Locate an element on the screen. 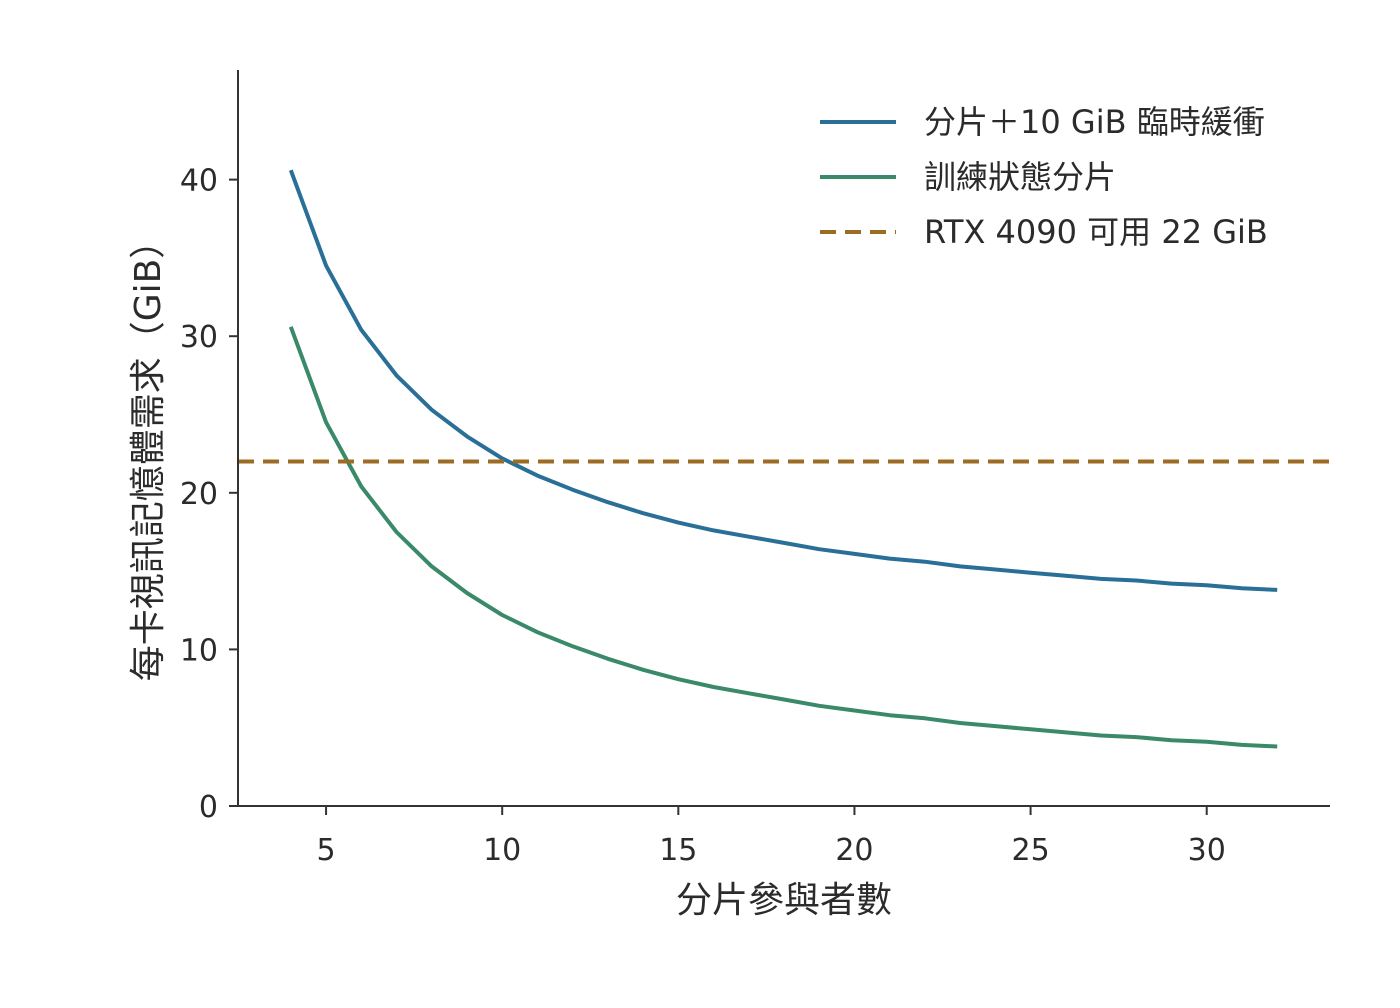 The image size is (1400, 1008). y-ticks: 0 10 20 30 40 is located at coordinates (209, 494).